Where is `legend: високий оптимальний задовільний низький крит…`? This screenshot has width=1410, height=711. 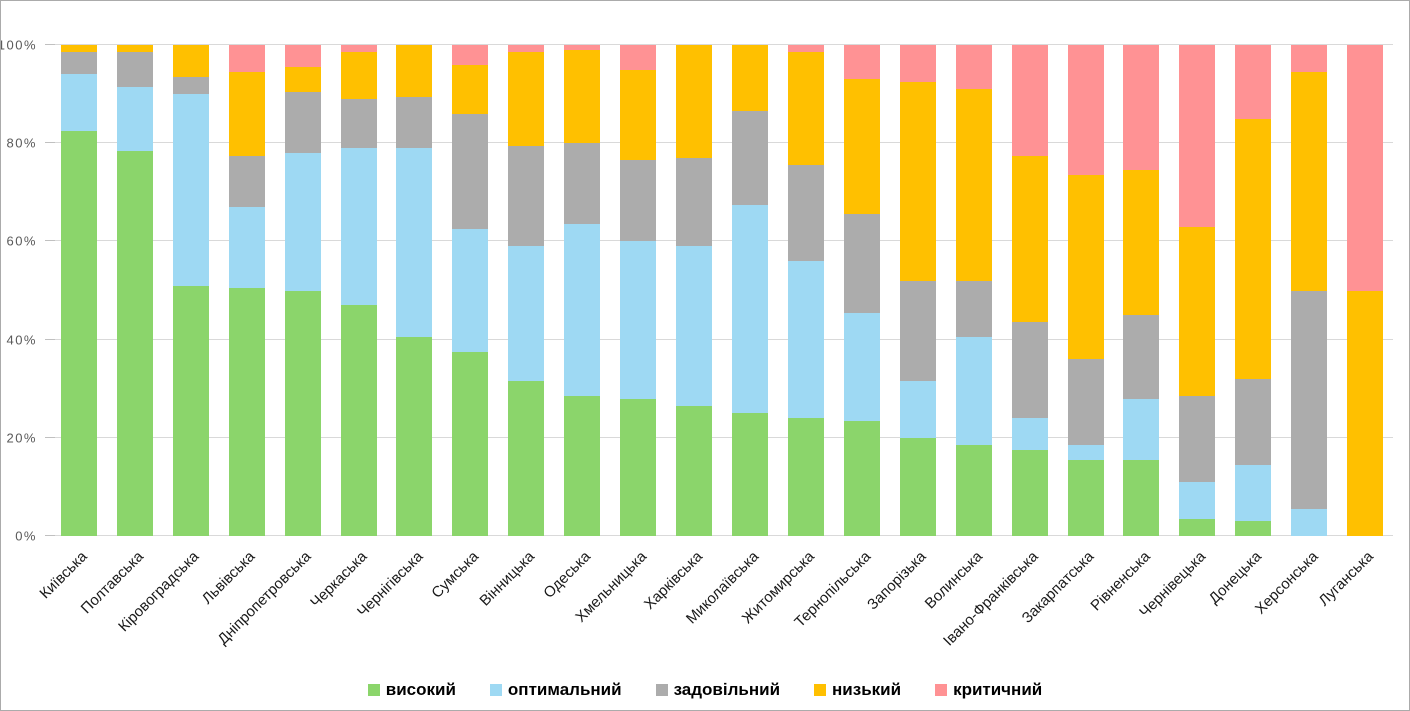 legend: високий оптимальний задовільний низький крит… is located at coordinates (705, 690).